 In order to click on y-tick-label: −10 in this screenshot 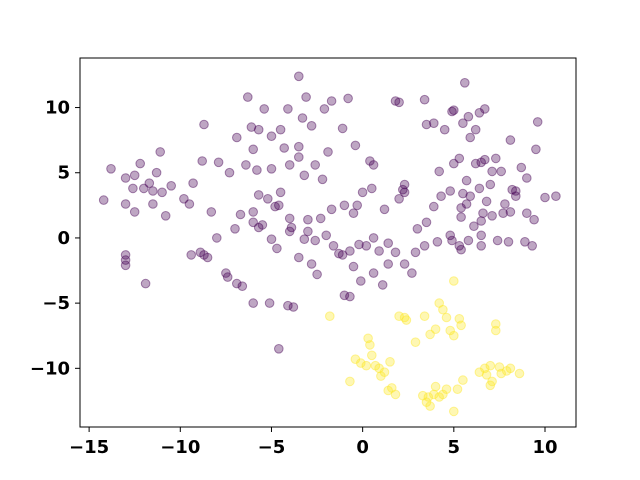, I will do `click(50, 368)`.